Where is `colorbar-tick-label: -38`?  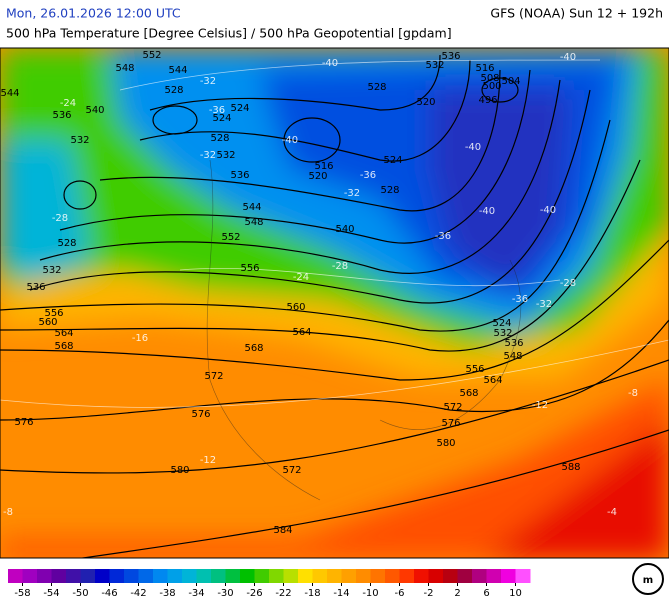
colorbar-tick-label: -38 is located at coordinates (167, 593).